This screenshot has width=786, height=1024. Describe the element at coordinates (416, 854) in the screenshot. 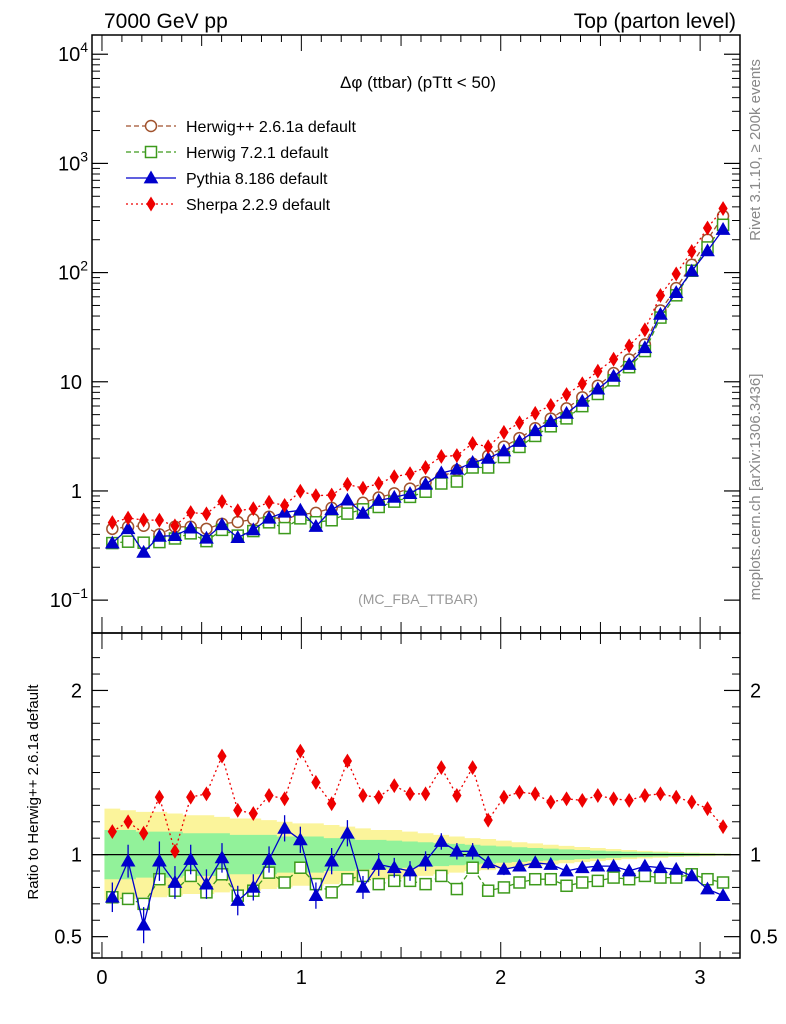

I see `ratio-uncertainty-bands` at that location.